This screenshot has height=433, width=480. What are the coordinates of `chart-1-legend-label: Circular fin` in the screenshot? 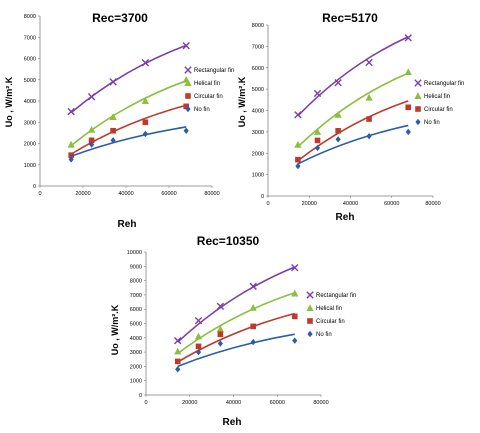 It's located at (208, 97).